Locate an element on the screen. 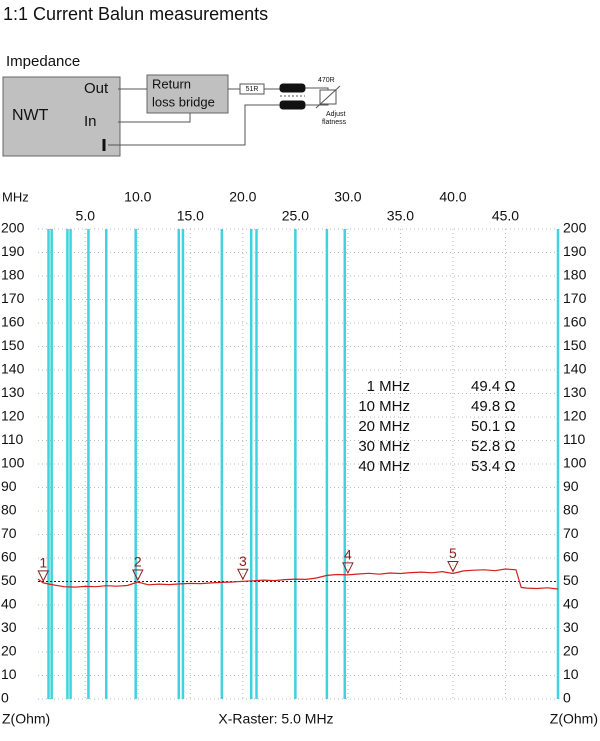 The width and height of the screenshot is (600, 741). bridge-label: loss bridge is located at coordinates (183, 101).